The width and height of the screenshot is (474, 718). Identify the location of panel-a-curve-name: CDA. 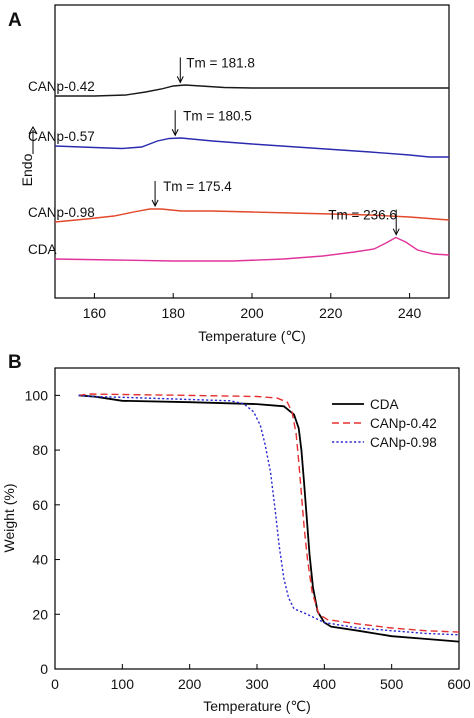
(42, 249).